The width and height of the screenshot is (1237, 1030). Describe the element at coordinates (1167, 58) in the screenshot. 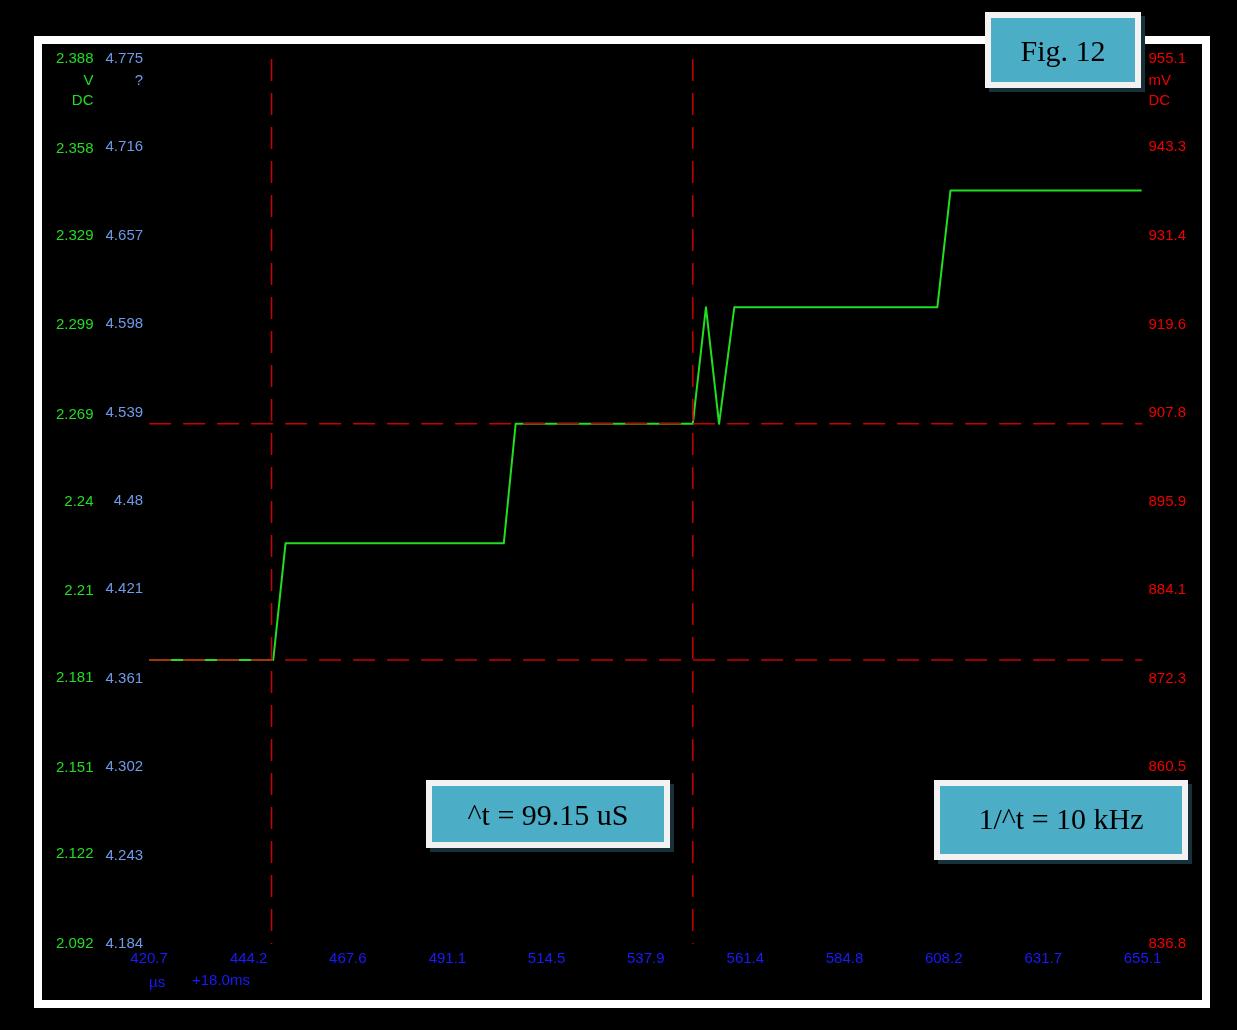

I see `y2-tick-label: 955.1` at that location.